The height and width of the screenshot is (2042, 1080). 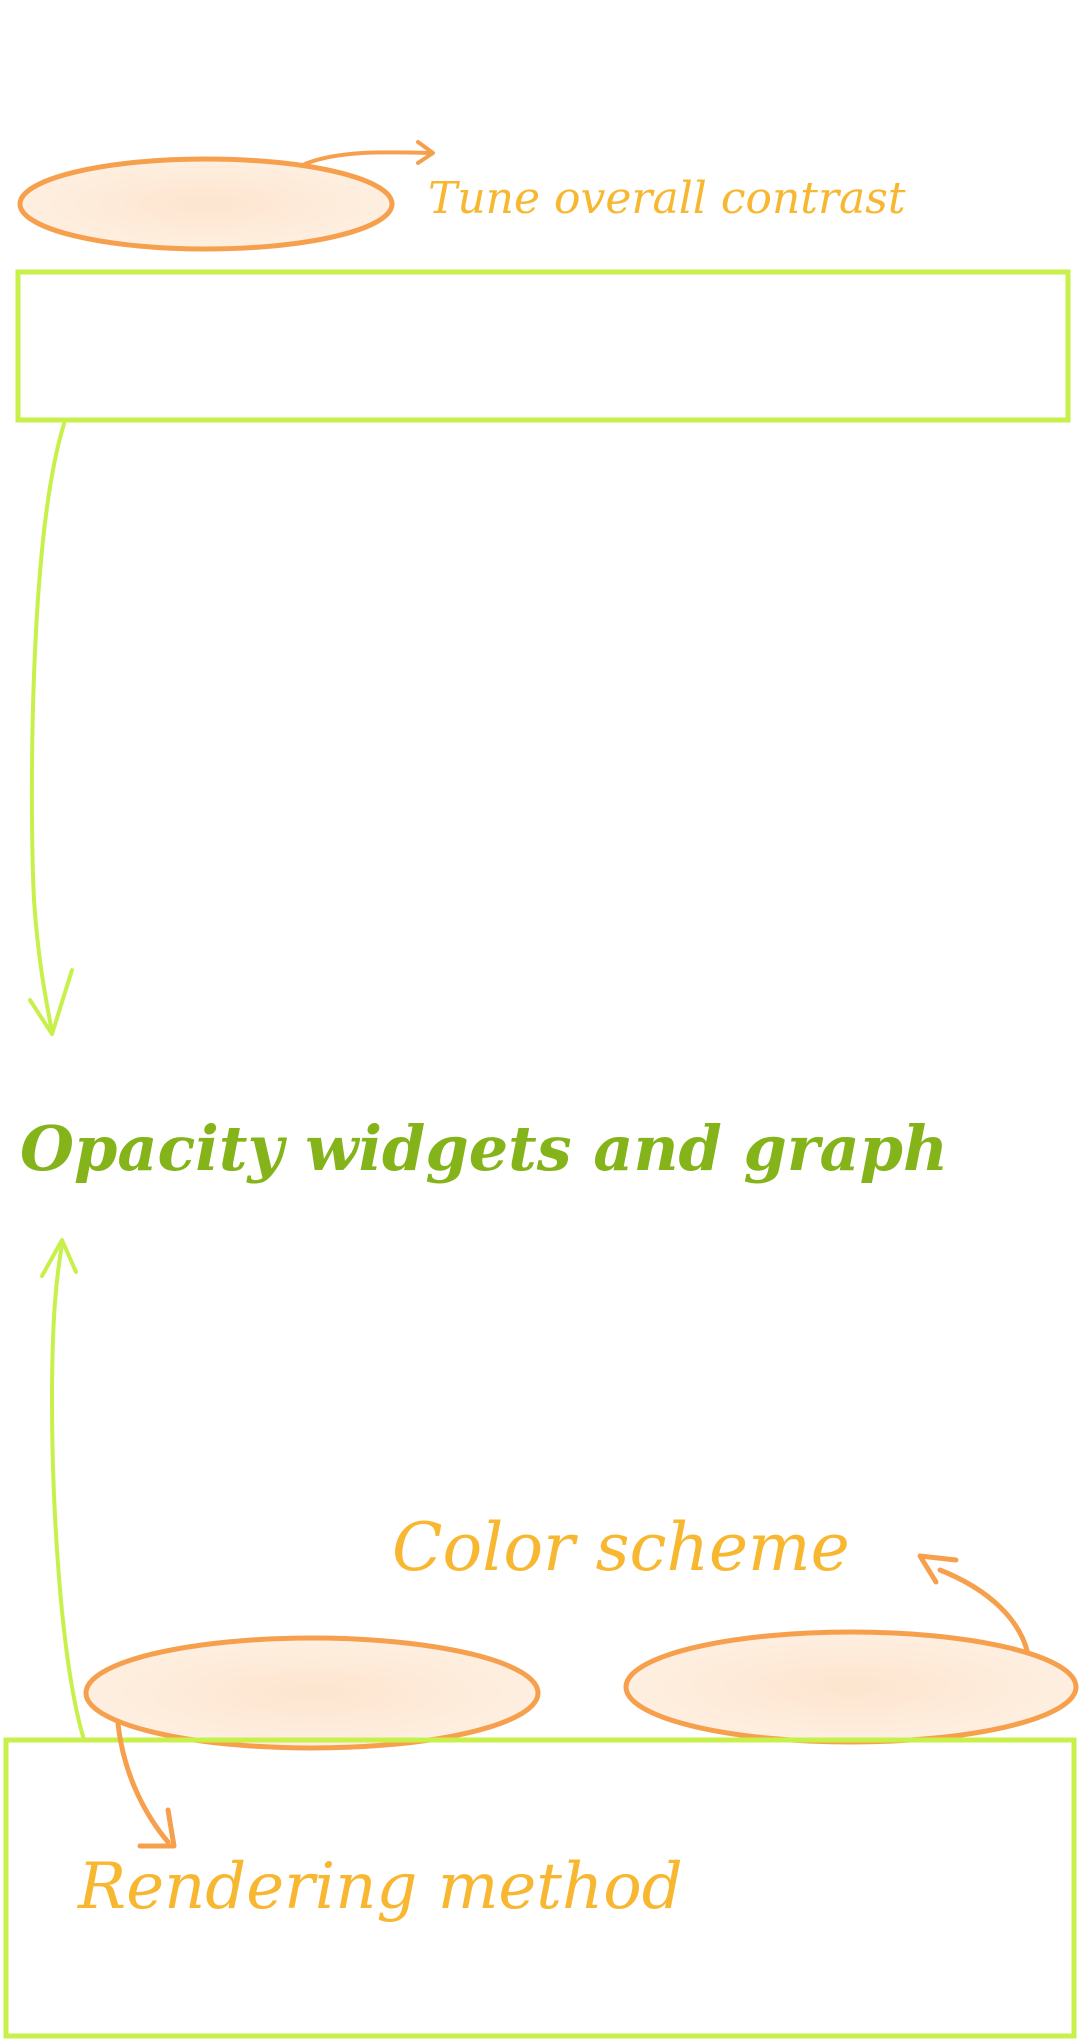 I want to click on opacity-up-arrow, so click(x=67, y=1492).